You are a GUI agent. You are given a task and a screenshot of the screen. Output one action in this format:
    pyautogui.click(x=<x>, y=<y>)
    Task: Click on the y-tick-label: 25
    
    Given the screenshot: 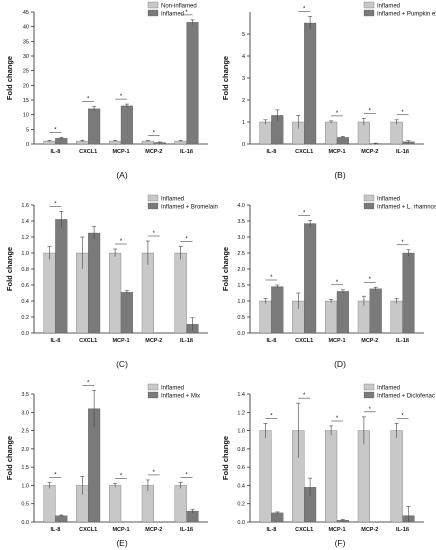 What is the action you would take?
    pyautogui.click(x=26, y=72)
    